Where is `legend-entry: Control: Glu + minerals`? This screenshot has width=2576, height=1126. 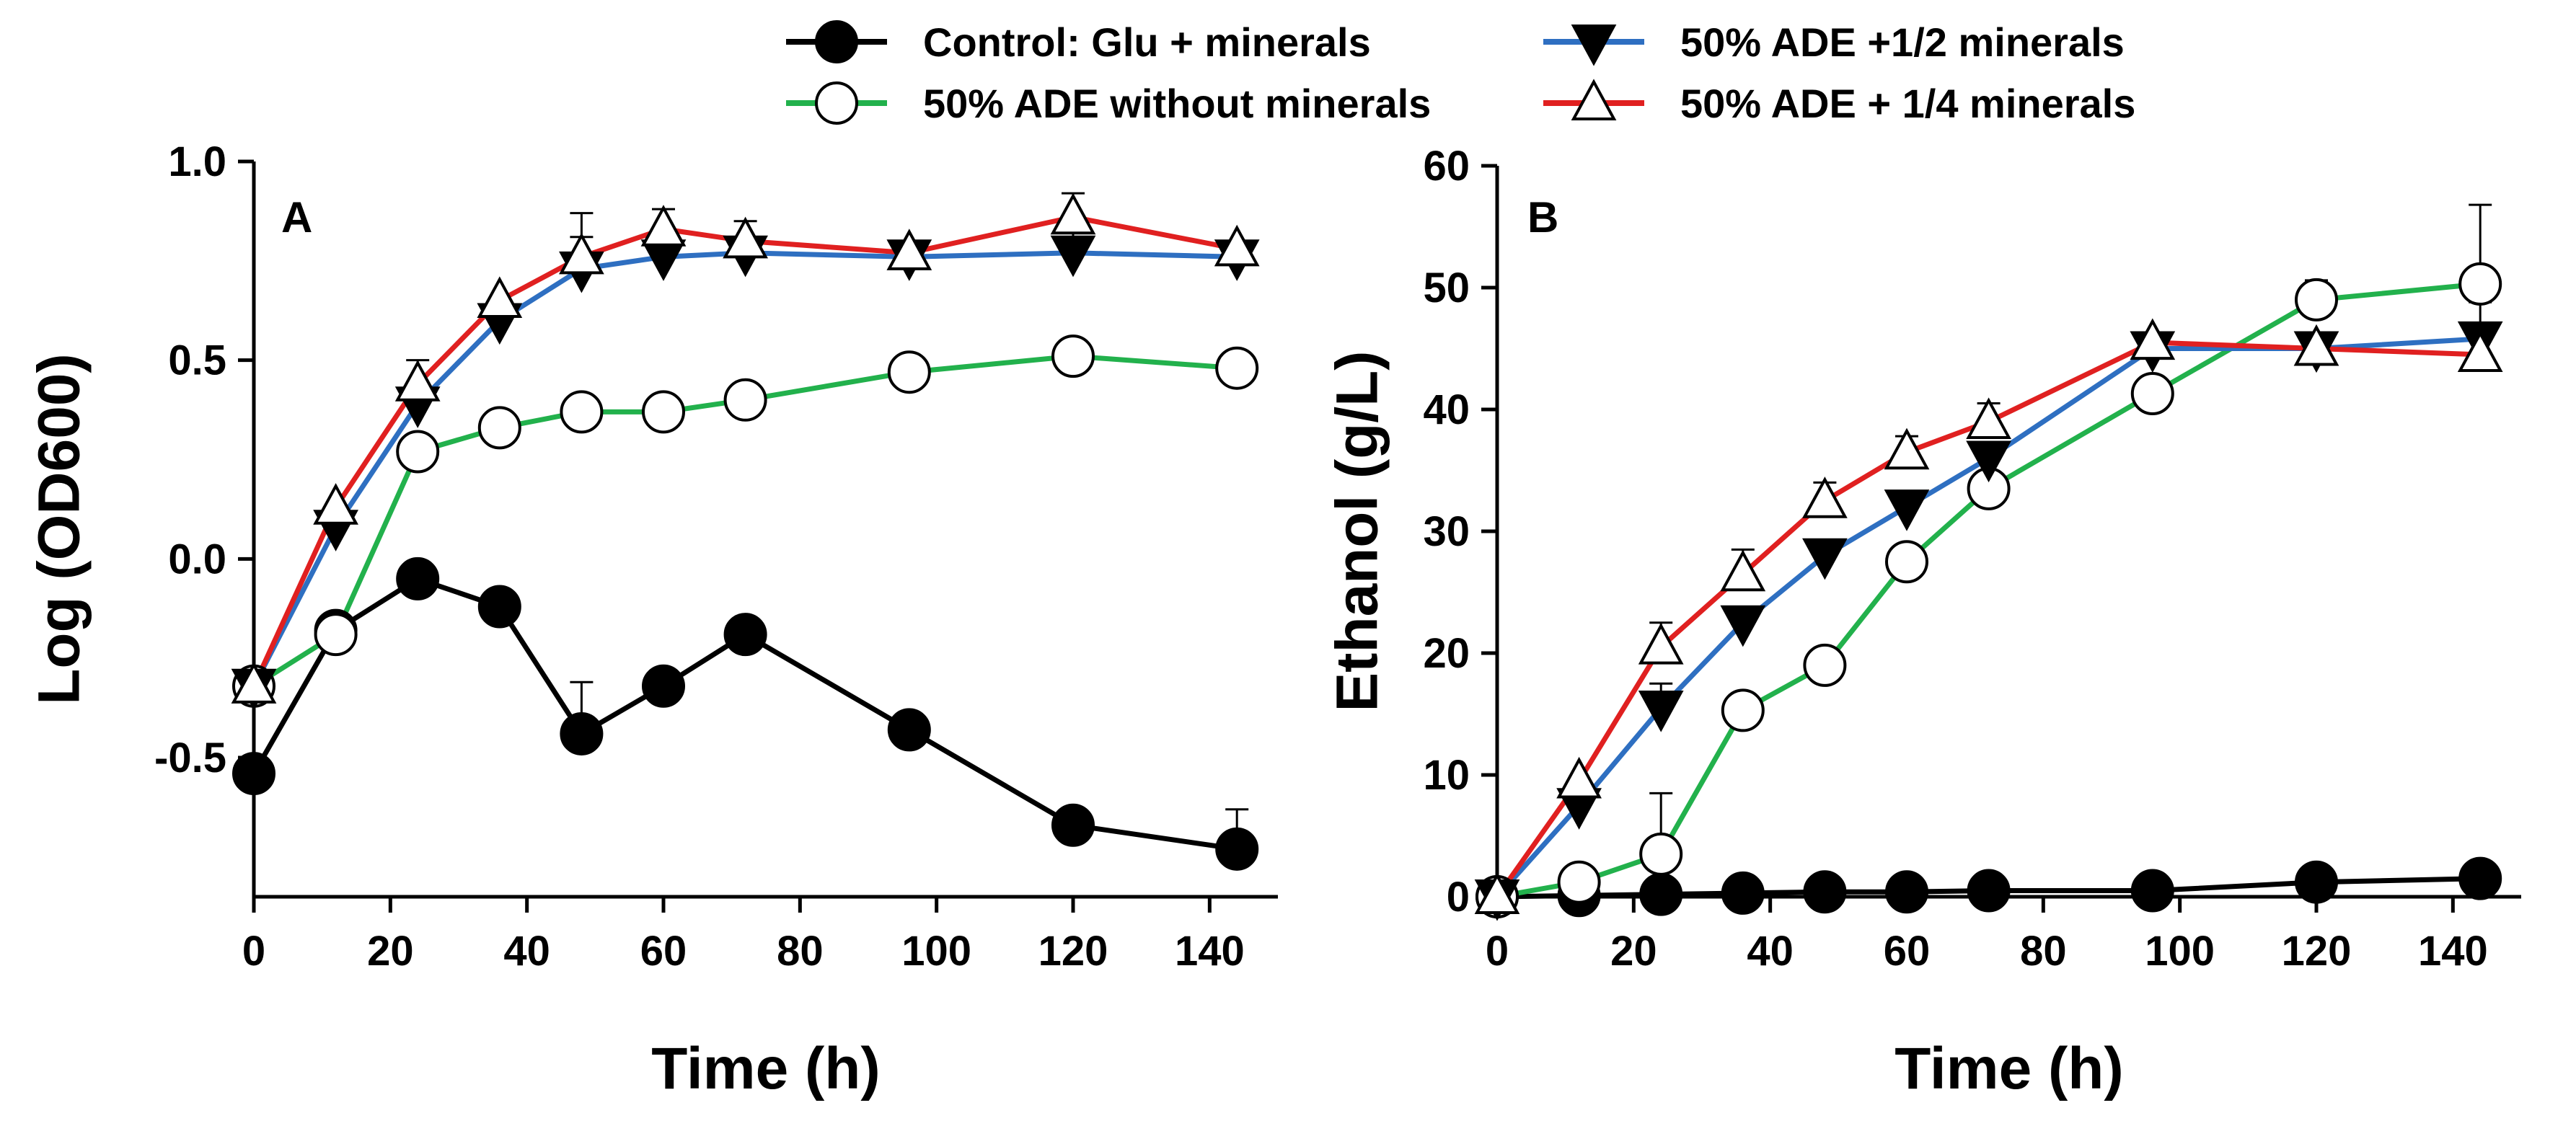 legend-entry: Control: Glu + minerals is located at coordinates (1078, 42).